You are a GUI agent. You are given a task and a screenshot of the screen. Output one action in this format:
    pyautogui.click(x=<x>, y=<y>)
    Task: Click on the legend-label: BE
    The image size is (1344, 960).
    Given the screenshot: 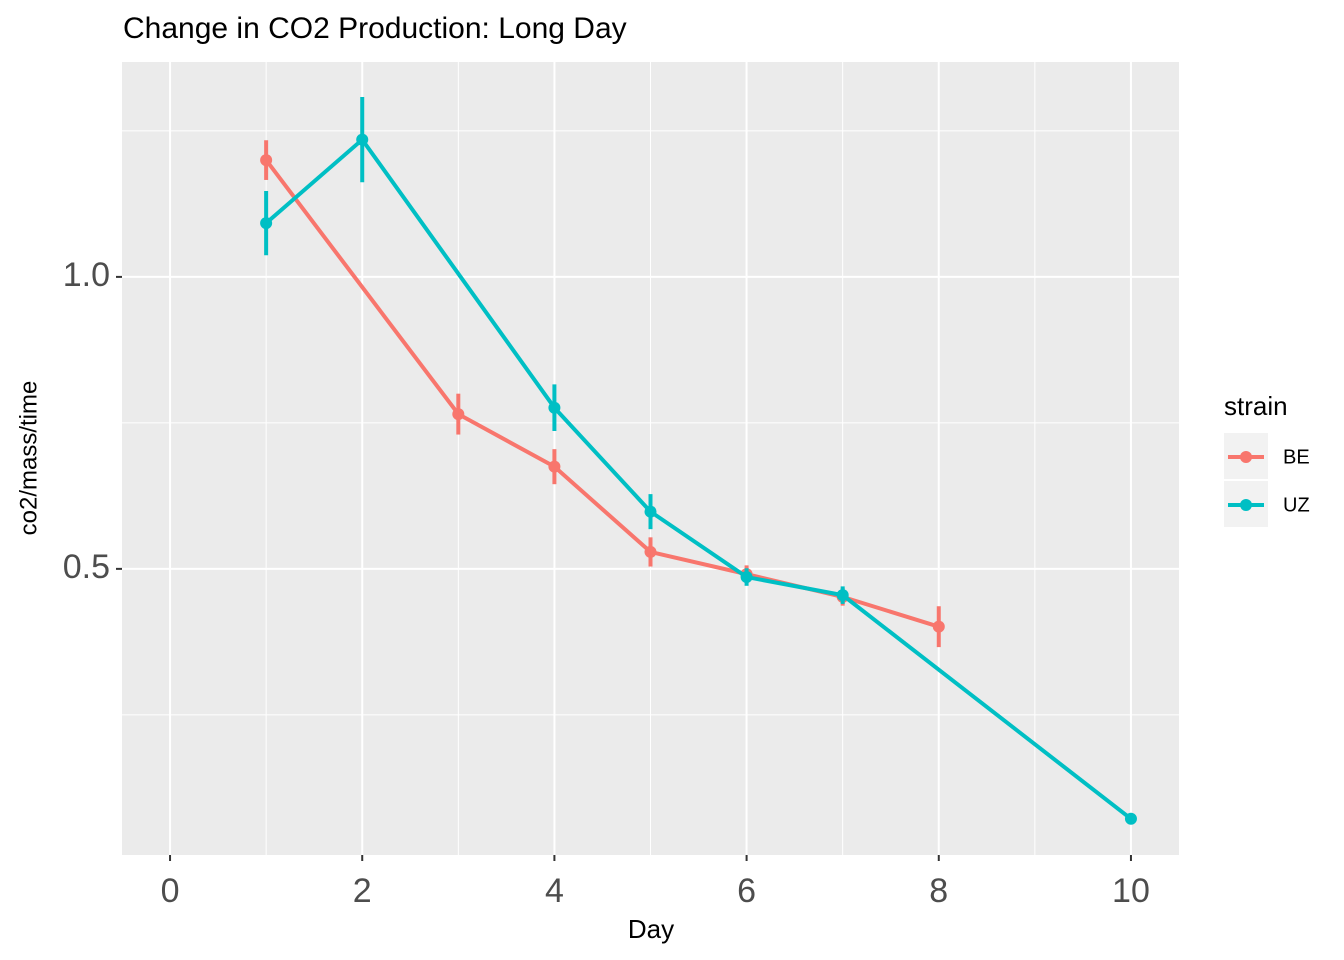 What is the action you would take?
    pyautogui.click(x=1296, y=457)
    